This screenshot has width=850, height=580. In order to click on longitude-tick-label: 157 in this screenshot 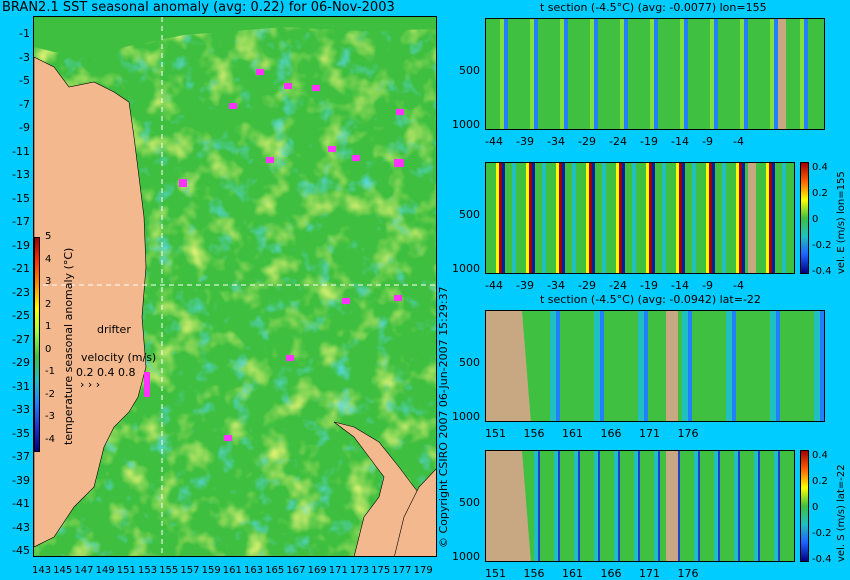, I will do `click(190, 570)`.